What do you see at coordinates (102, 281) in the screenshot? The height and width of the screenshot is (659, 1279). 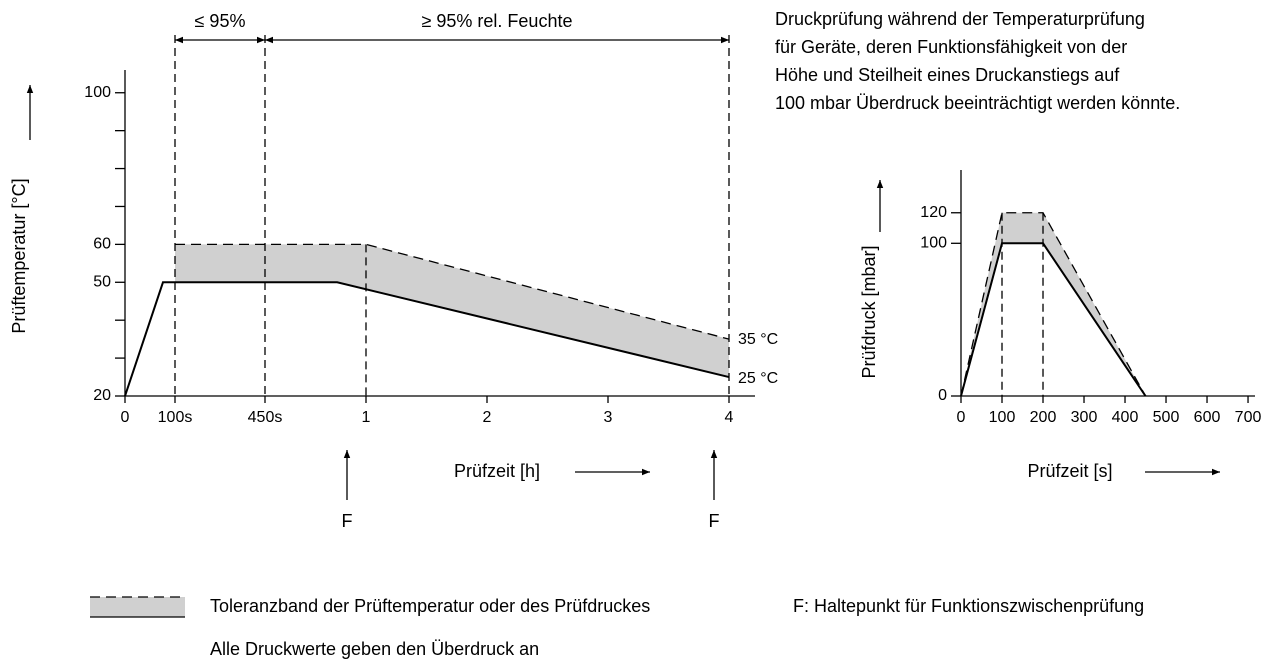 I see `y-tick-label: 50` at bounding box center [102, 281].